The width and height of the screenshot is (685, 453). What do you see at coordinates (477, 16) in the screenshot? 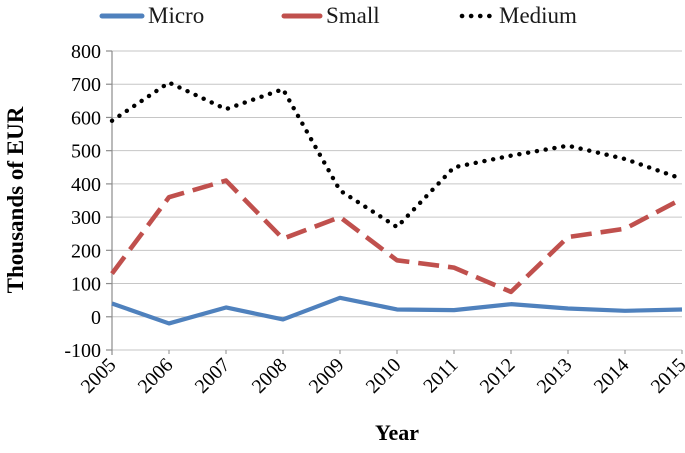
I see `medium-dotted-swatch-icon` at bounding box center [477, 16].